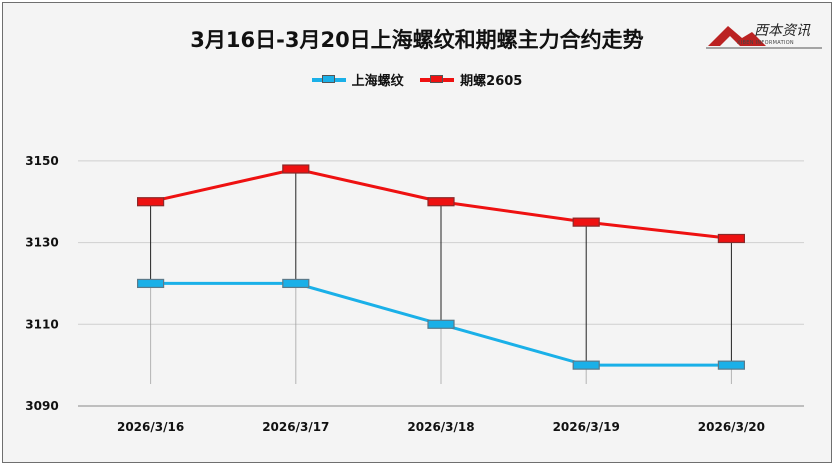 The height and width of the screenshot is (465, 834). What do you see at coordinates (765, 43) in the screenshot?
I see `logo-subtext: XIBEN INFORMATION` at bounding box center [765, 43].